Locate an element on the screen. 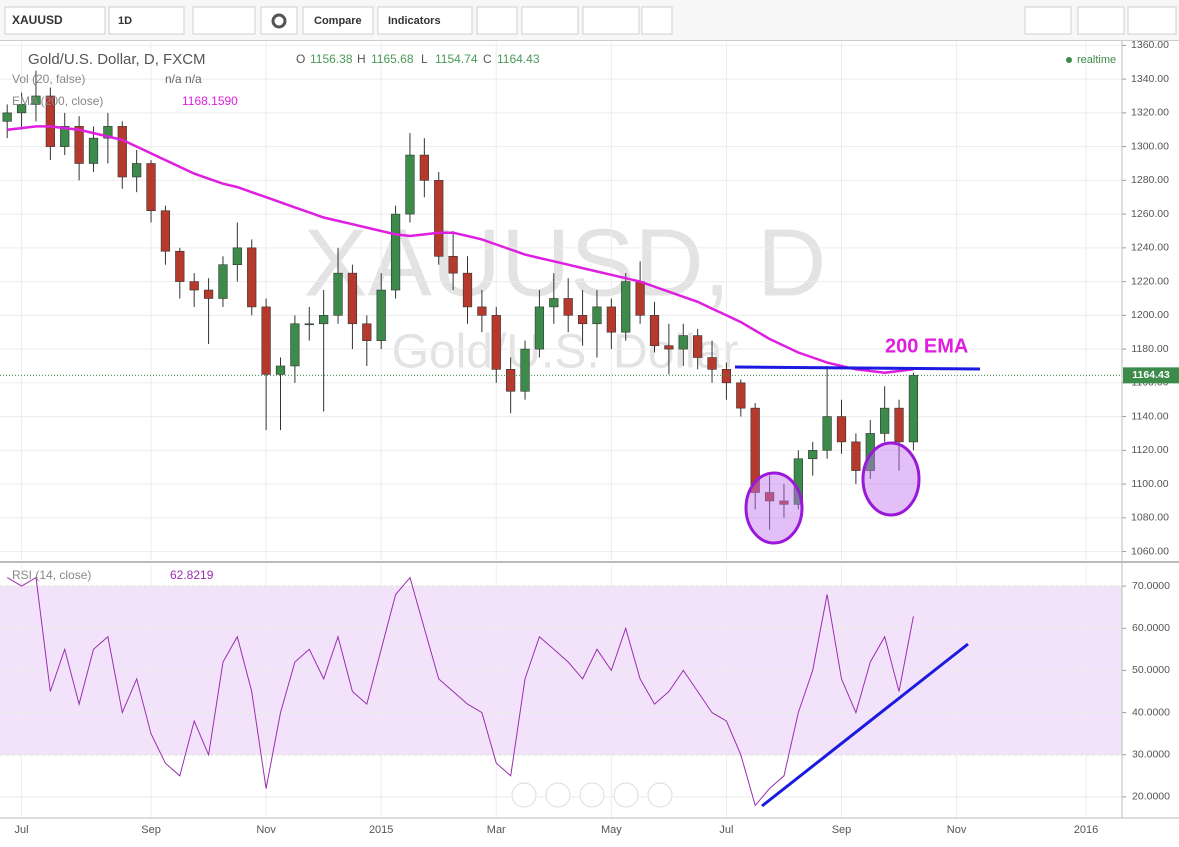 The height and width of the screenshot is (847, 1179). ideas-button is located at coordinates (550, 20).